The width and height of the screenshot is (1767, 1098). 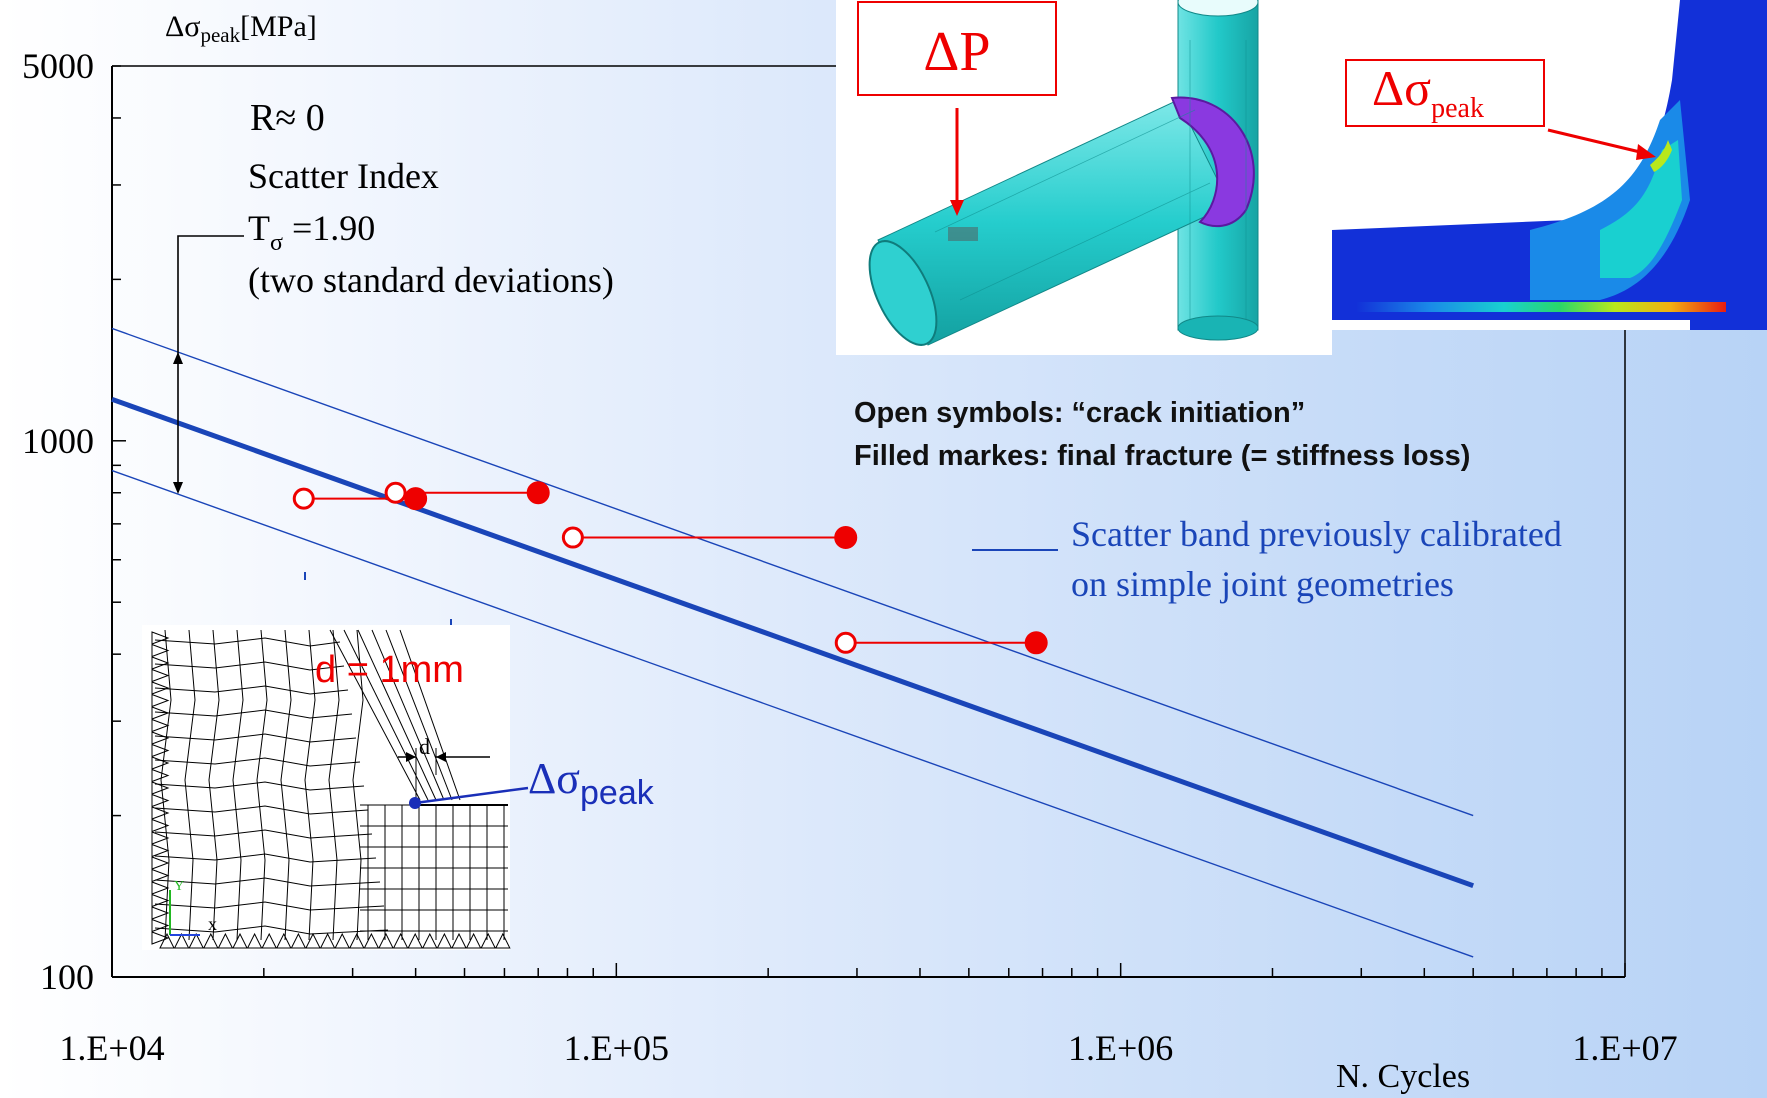 I want to click on mesh-supports, so click(x=331, y=790).